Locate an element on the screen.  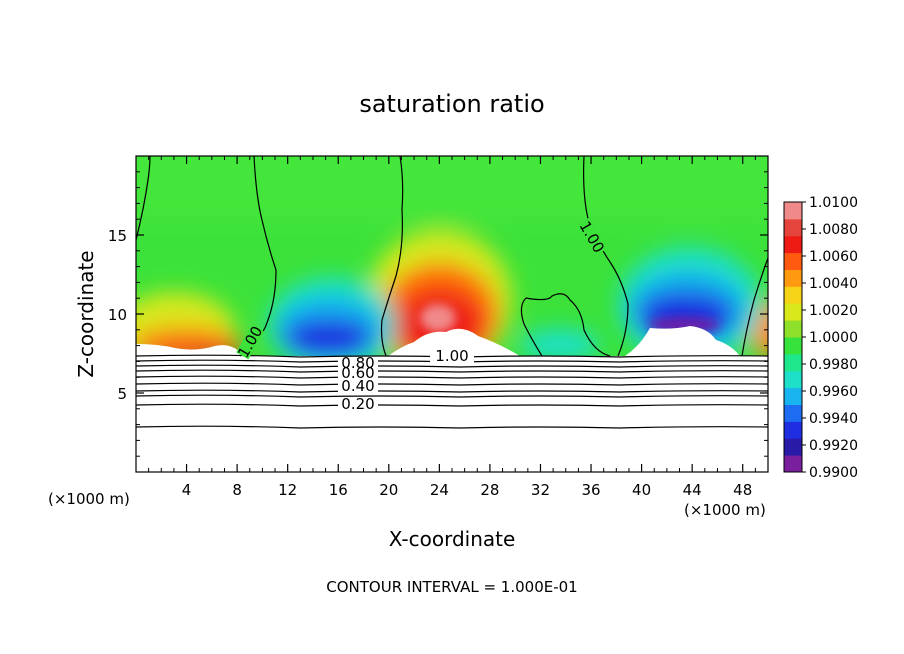
colorbar-tick-label: 1.0000 is located at coordinates (833, 338).